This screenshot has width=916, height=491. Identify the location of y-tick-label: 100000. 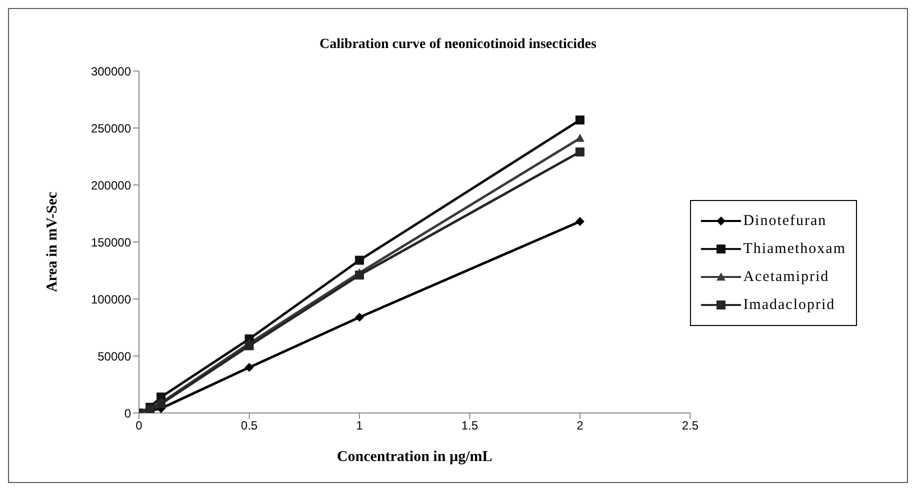
(111, 299).